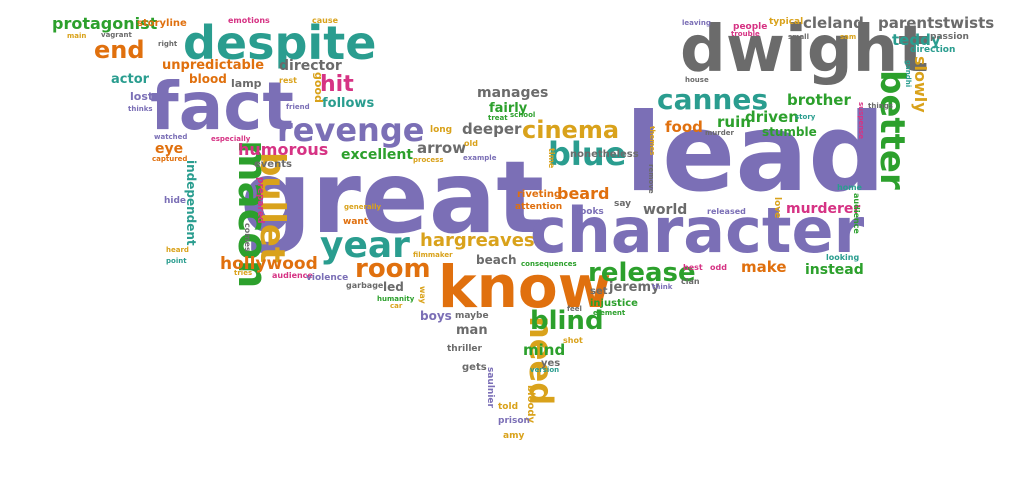 Image resolution: width=1023 pixels, height=504 pixels. I want to click on word-small: small, so click(798, 37).